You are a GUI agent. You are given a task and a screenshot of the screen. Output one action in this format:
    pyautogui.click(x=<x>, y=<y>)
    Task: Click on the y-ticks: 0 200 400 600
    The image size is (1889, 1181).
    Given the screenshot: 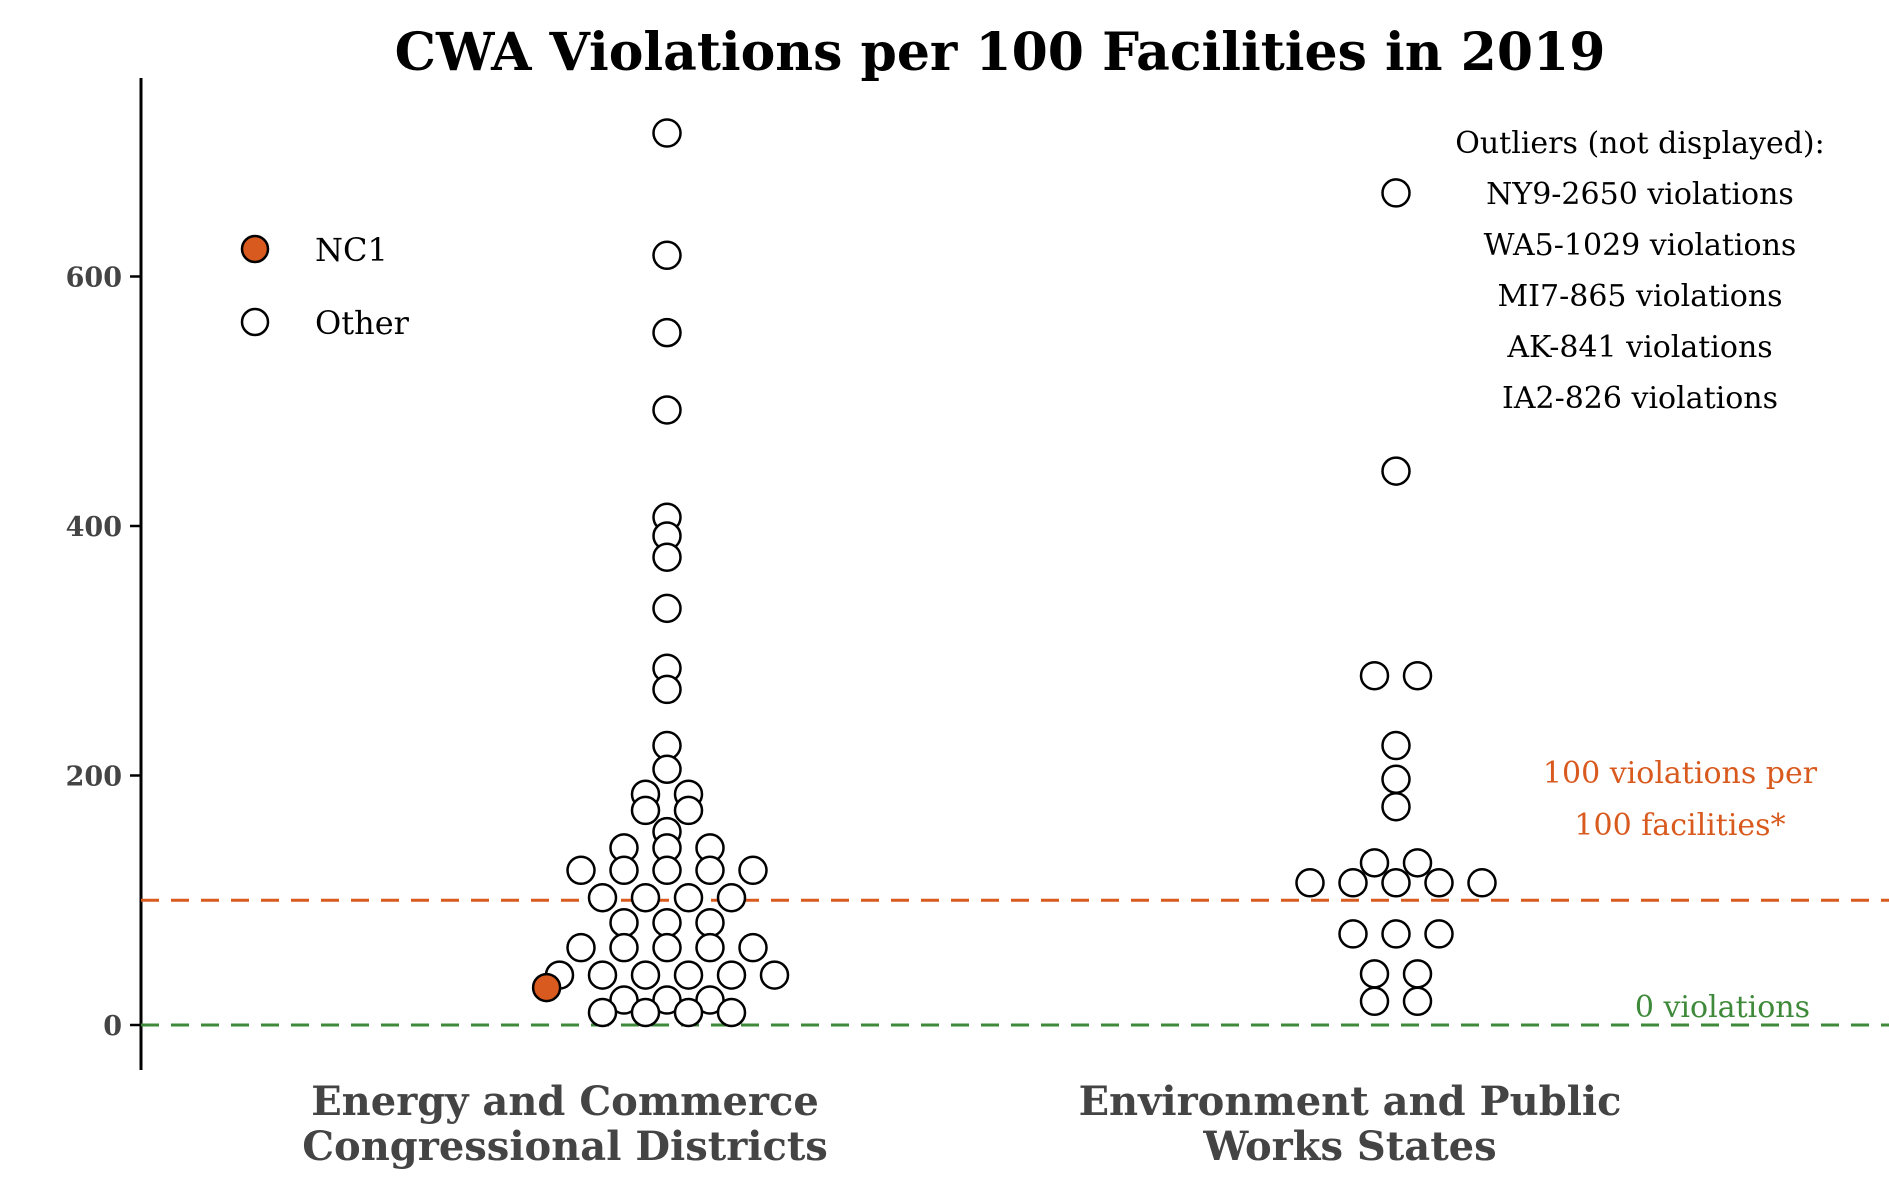 What is the action you would take?
    pyautogui.click(x=103, y=652)
    